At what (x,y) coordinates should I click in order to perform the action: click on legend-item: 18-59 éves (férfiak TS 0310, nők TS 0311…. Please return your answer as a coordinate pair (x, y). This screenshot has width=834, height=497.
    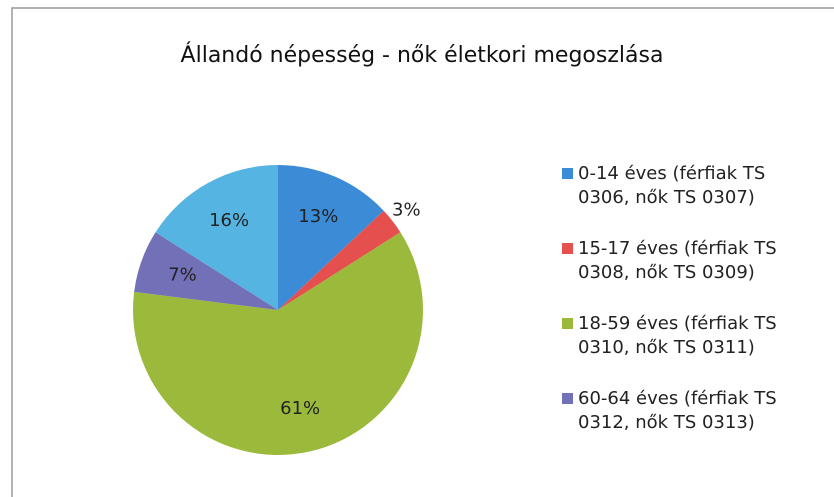
    Looking at the image, I should click on (680, 336).